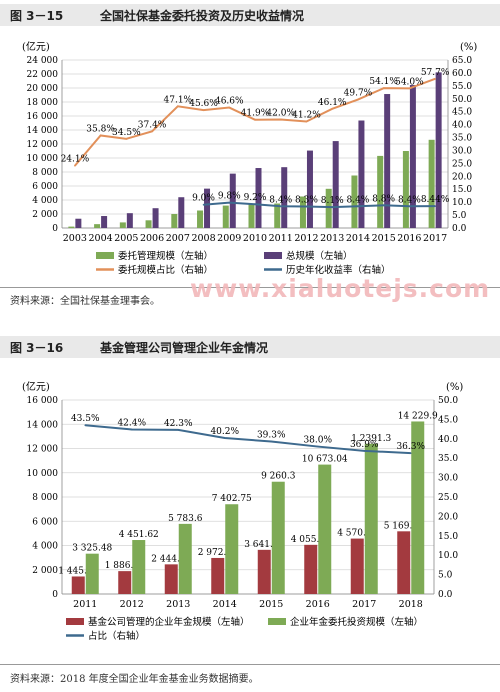 This screenshot has width=500, height=692. Describe the element at coordinates (43, 474) in the screenshot. I see `y-tick-label: 10 000` at that location.